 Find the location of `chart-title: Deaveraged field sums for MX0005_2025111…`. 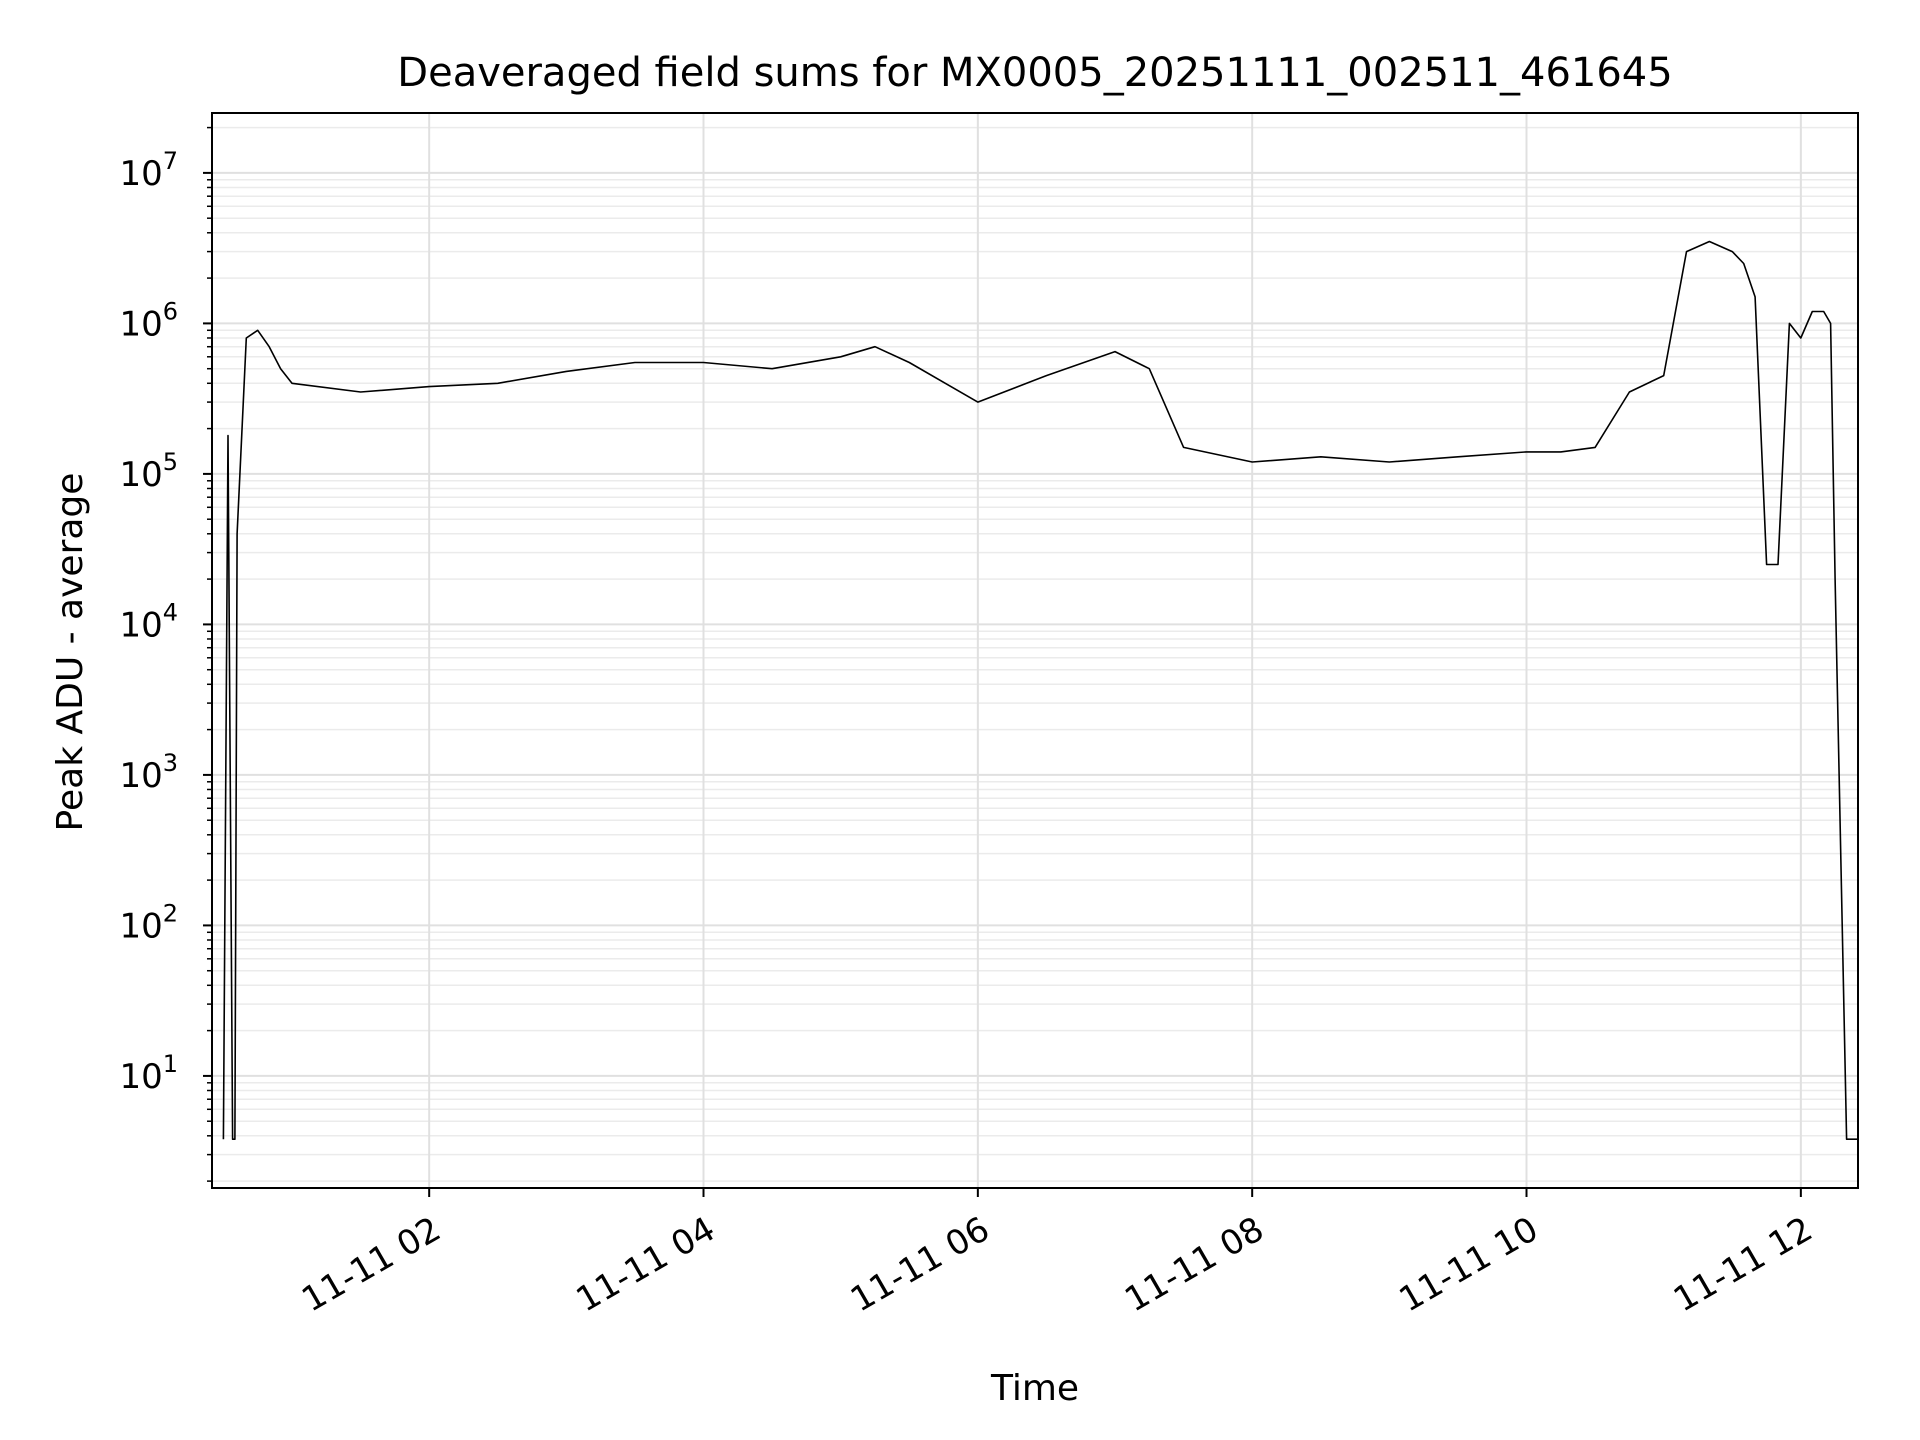

chart-title: Deaveraged field sums for MX0005_2025111… is located at coordinates (1034, 73).